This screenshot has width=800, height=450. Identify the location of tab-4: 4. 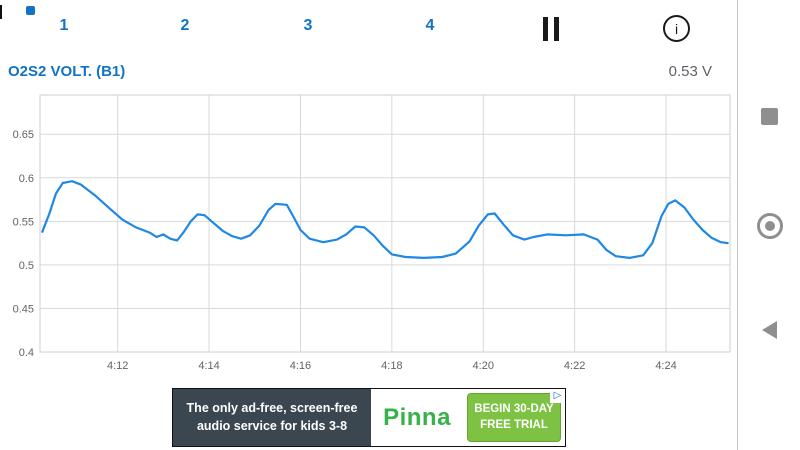
(430, 25).